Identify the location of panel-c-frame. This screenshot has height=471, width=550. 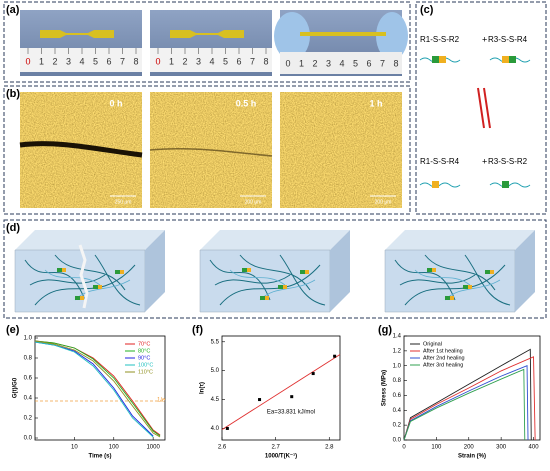
(481, 108).